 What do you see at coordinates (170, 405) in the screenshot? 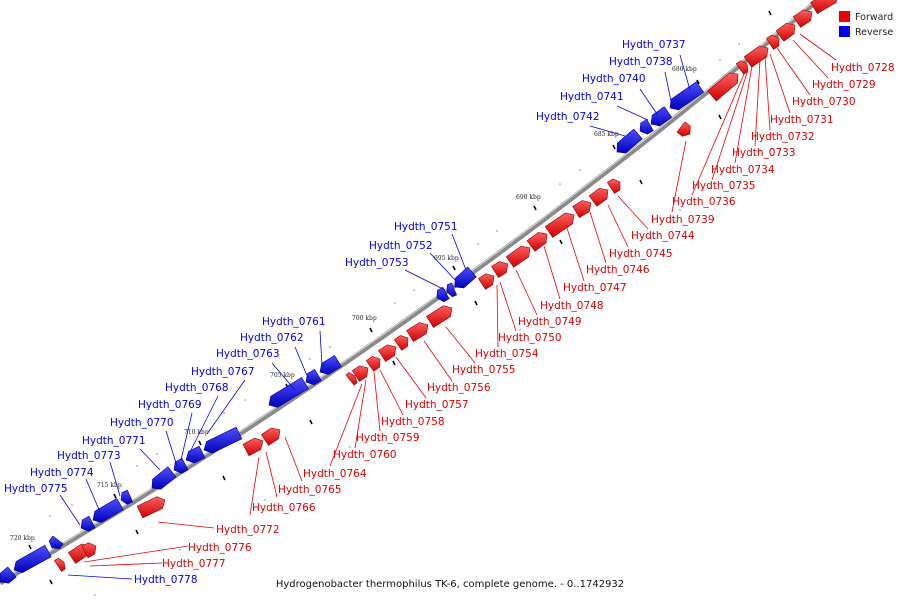
I see `gene-label: Hydth_0769` at bounding box center [170, 405].